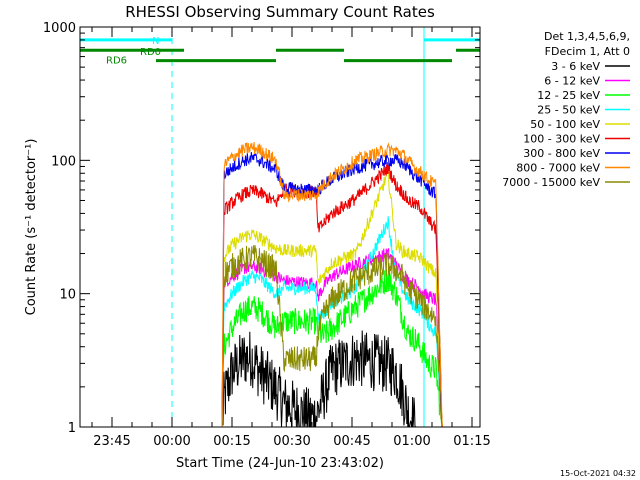 This screenshot has width=640, height=480. Describe the element at coordinates (351, 441) in the screenshot. I see `x-tick-label: 00:45` at that location.